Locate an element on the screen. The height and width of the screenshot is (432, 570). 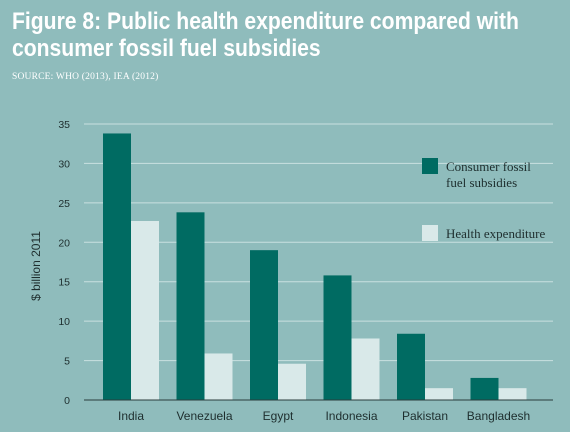
y-tick-label: 20 is located at coordinates (64, 243).